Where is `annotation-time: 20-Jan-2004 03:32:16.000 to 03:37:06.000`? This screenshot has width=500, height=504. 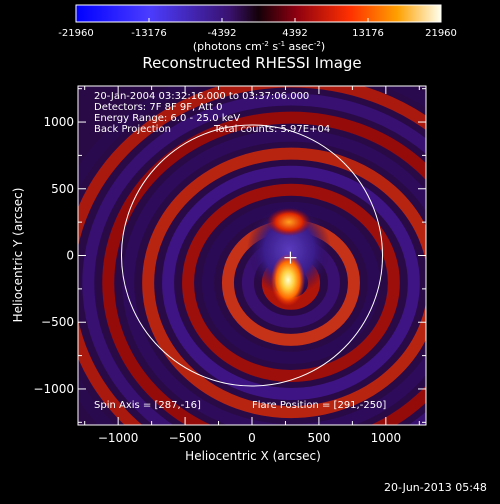
annotation-time: 20-Jan-2004 03:32:16.000 to 03:37:06.000 is located at coordinates (201, 96).